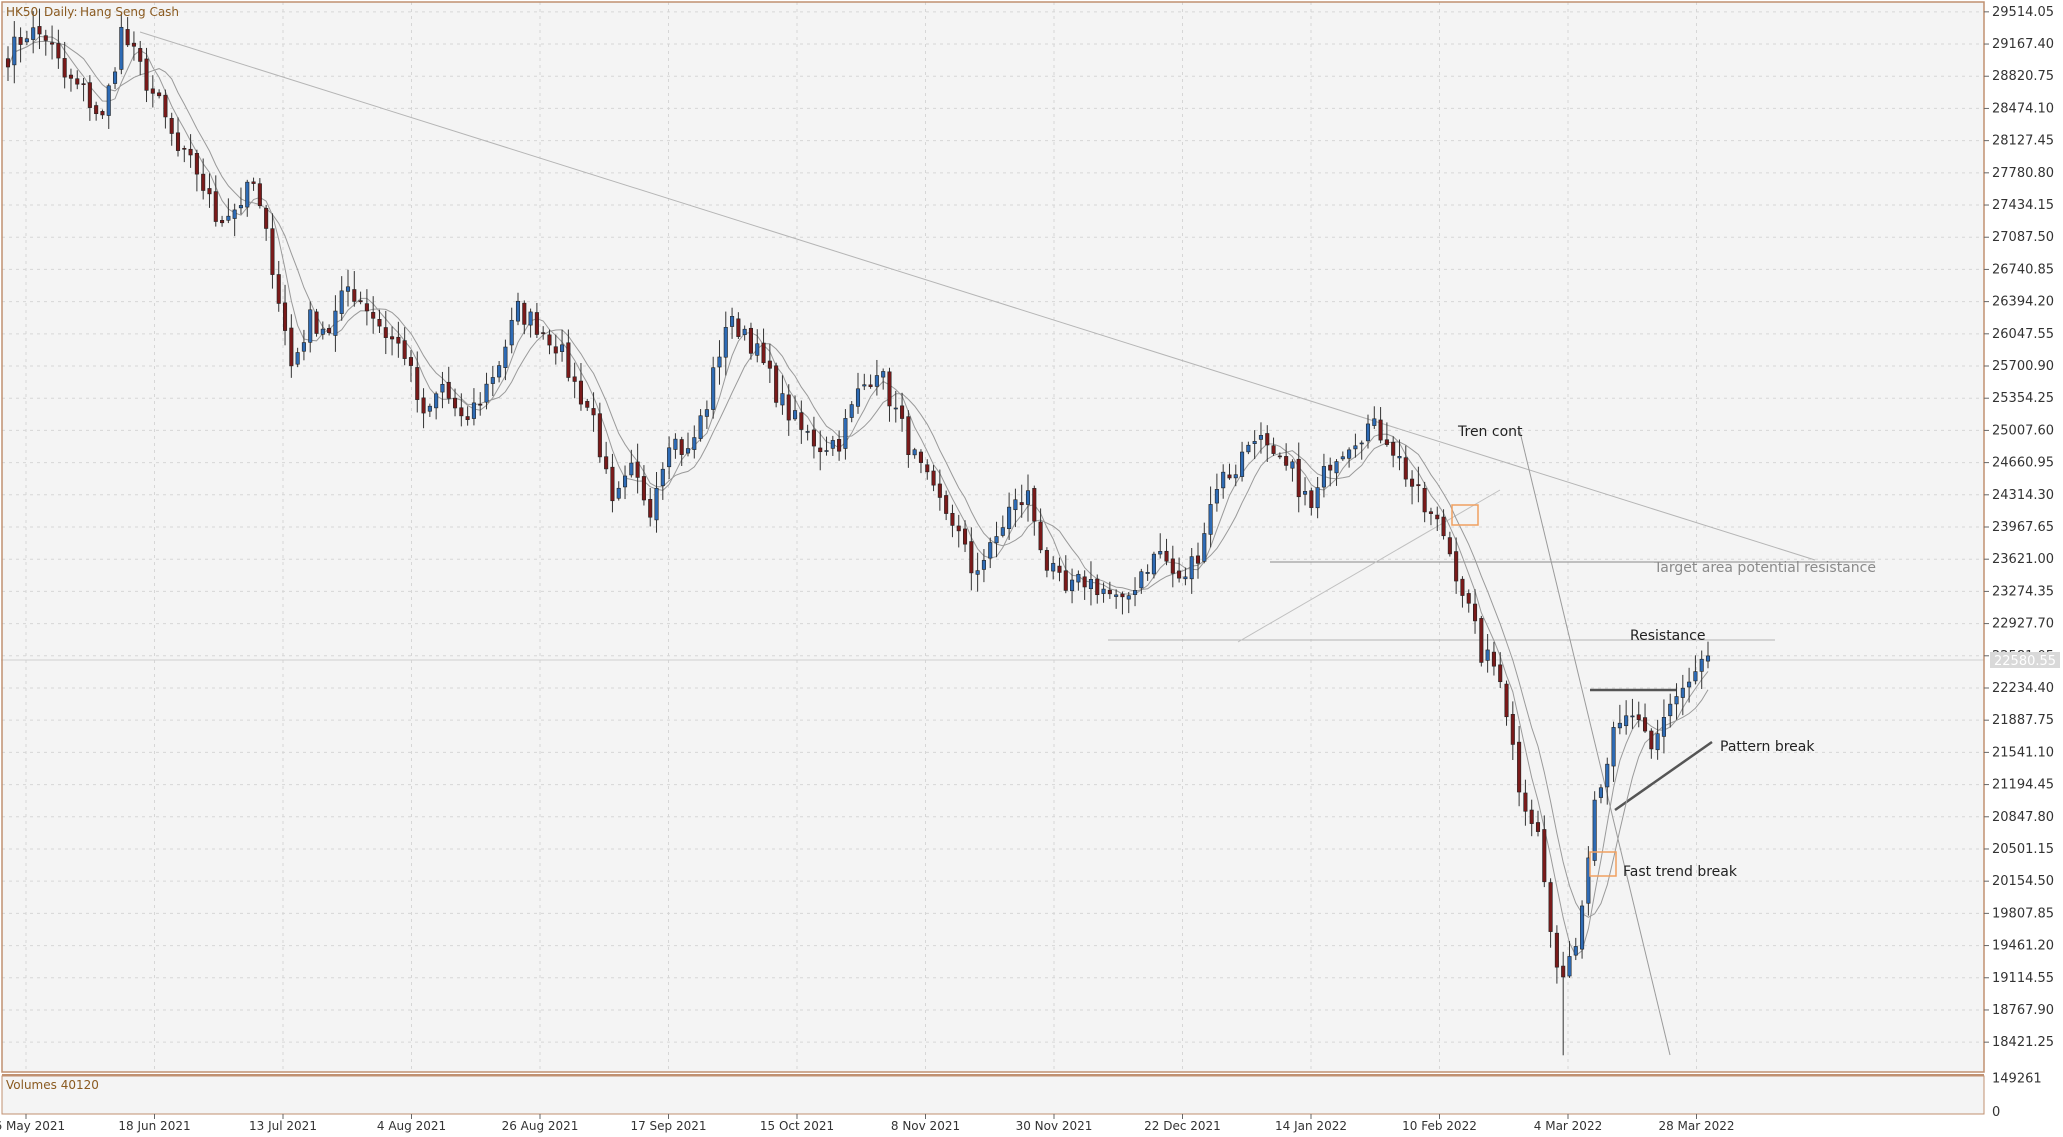  Describe the element at coordinates (2025, 660) in the screenshot. I see `current-price-badge` at that location.